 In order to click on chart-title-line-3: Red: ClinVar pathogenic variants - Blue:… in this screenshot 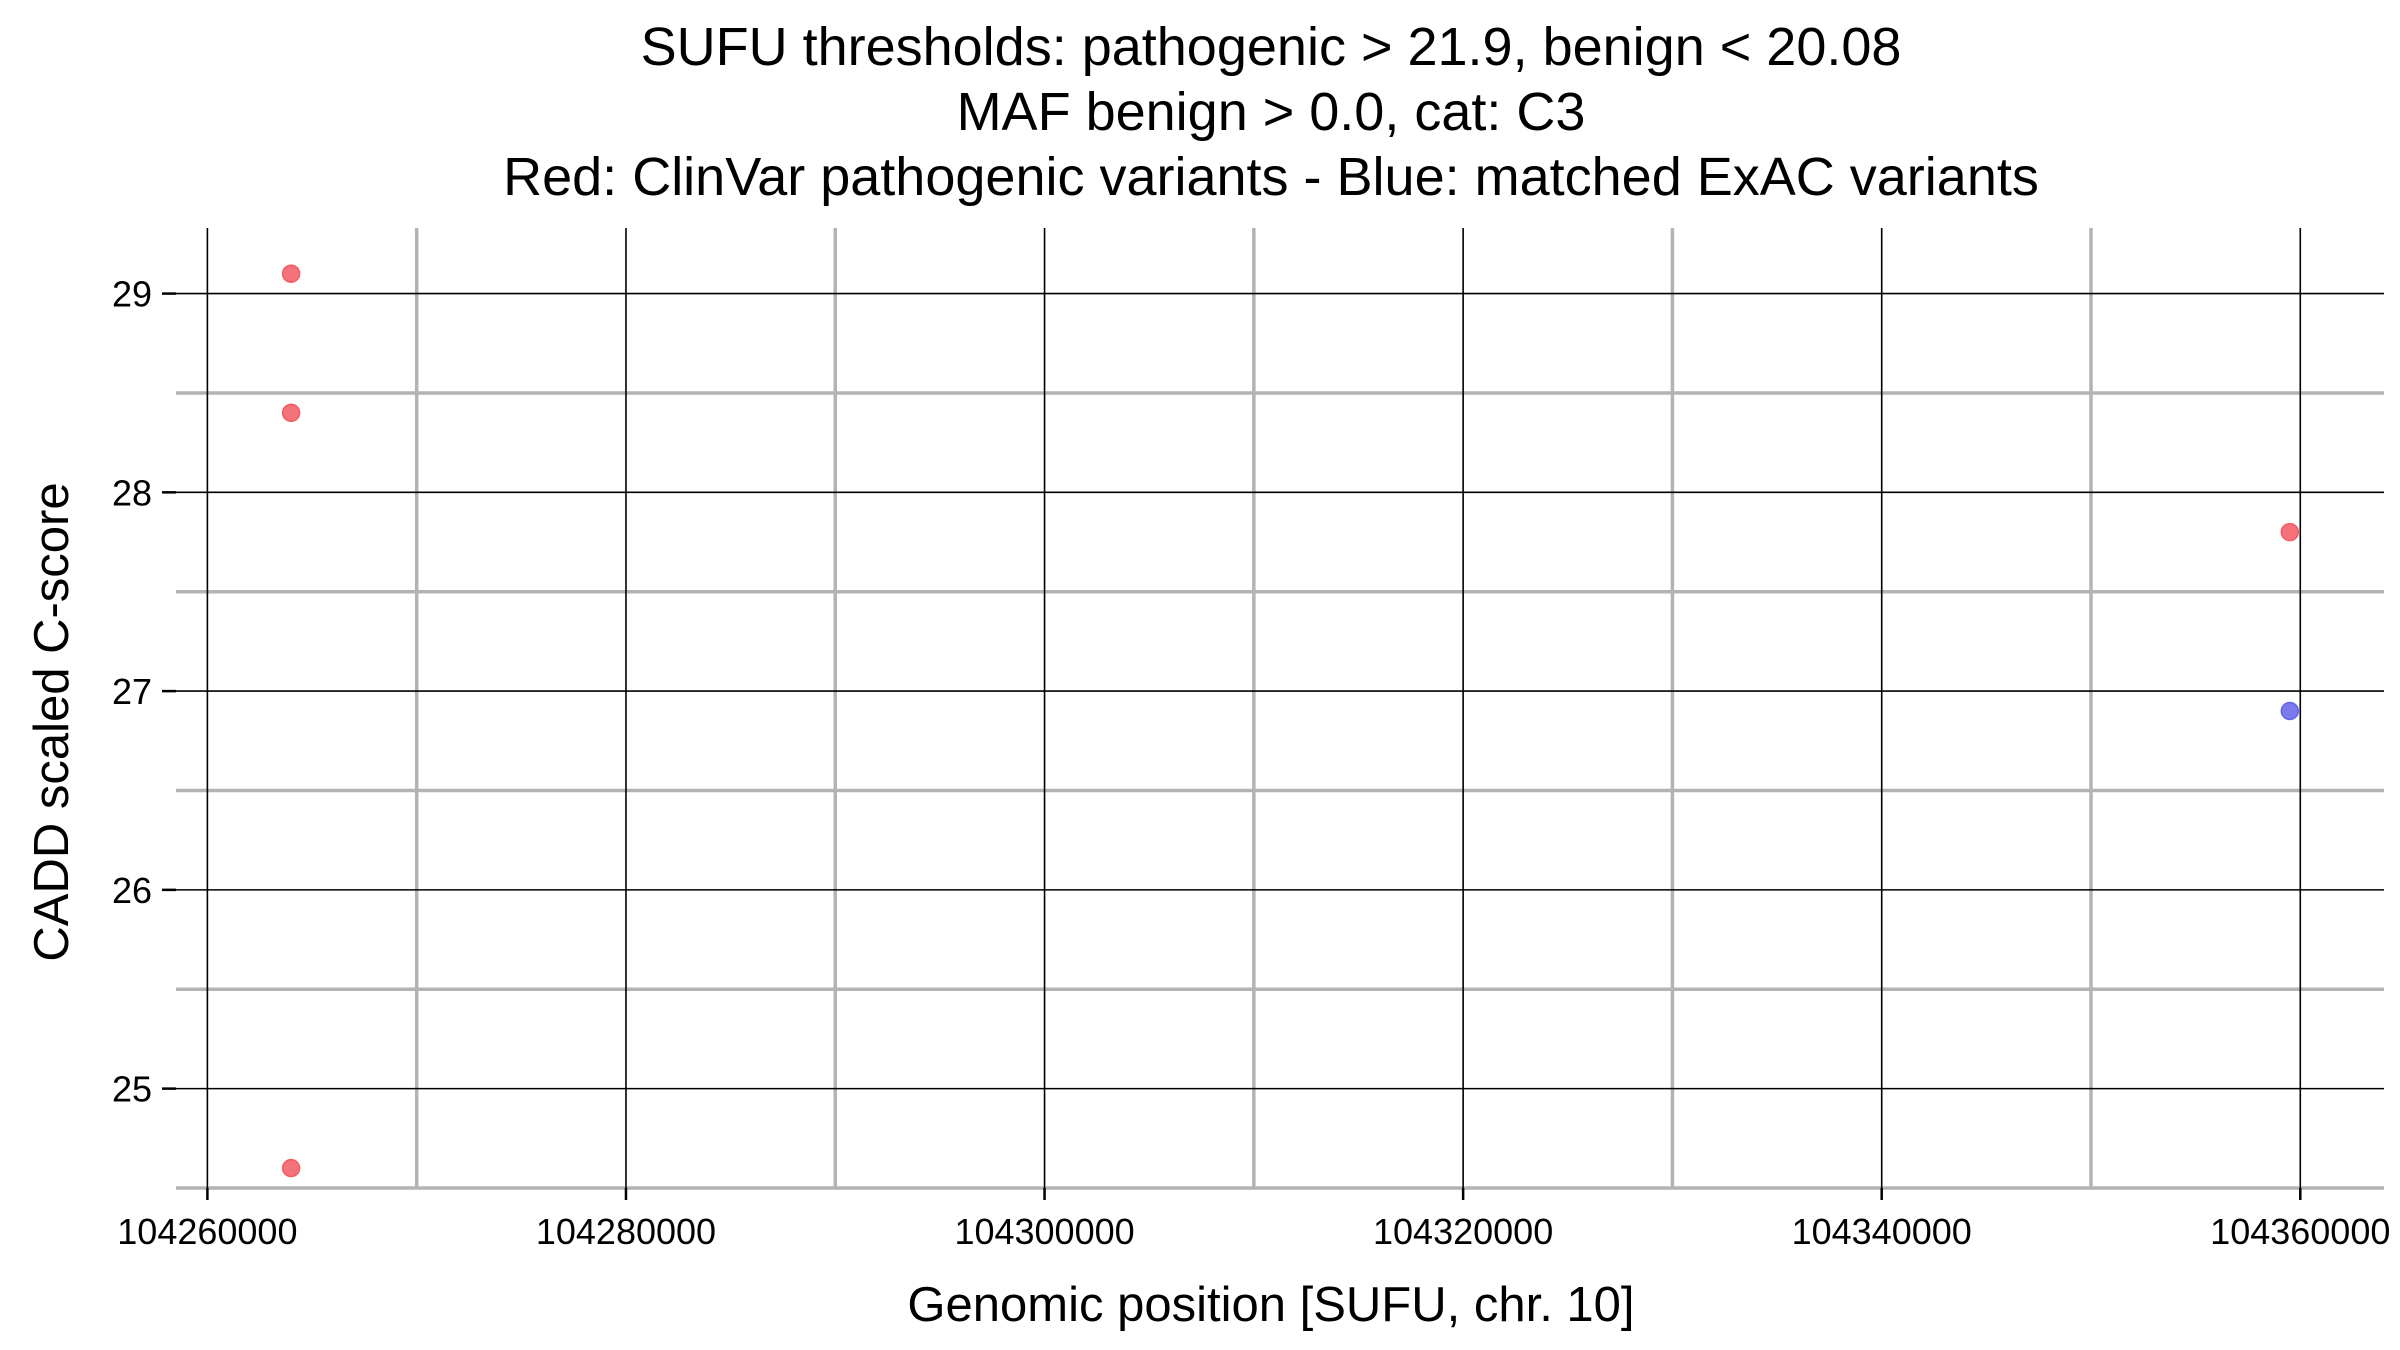, I will do `click(1271, 177)`.